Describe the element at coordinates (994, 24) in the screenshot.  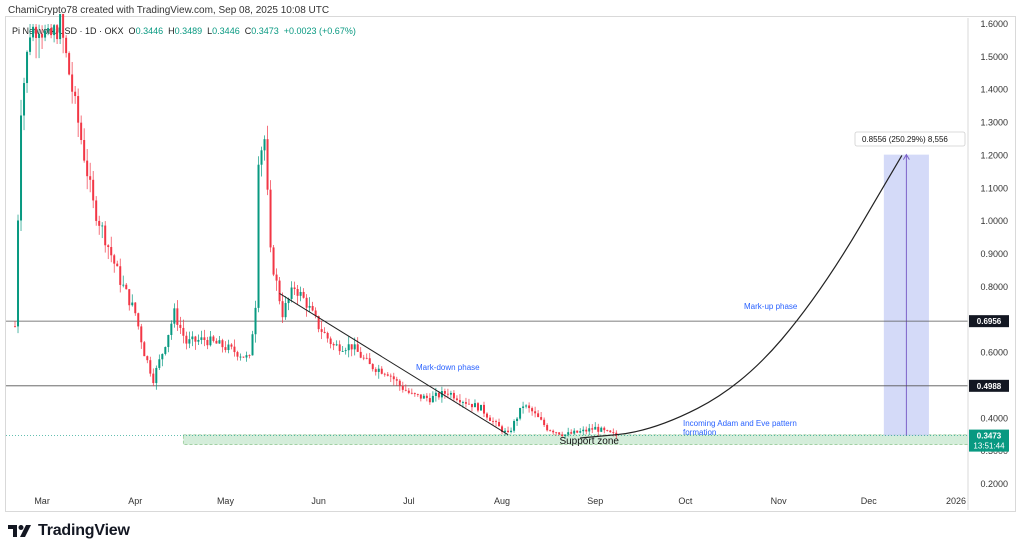
I see `price-tick-label: 1.6000` at that location.